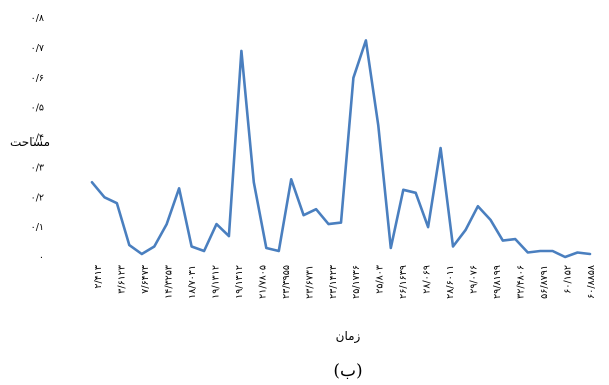 The image size is (609, 385). I want to click on y-tick-label: ۰/۱, so click(37, 227).